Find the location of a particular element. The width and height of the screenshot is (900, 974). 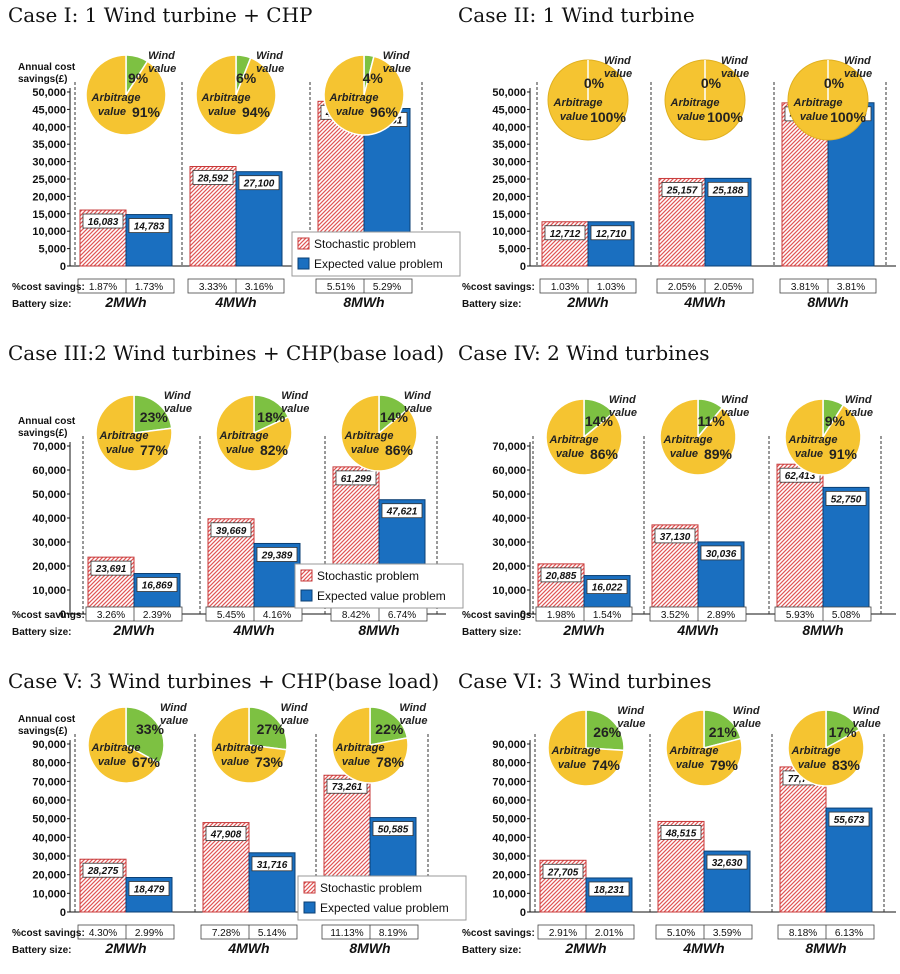

cost-savings-stochastic: 3.52% is located at coordinates (675, 615).